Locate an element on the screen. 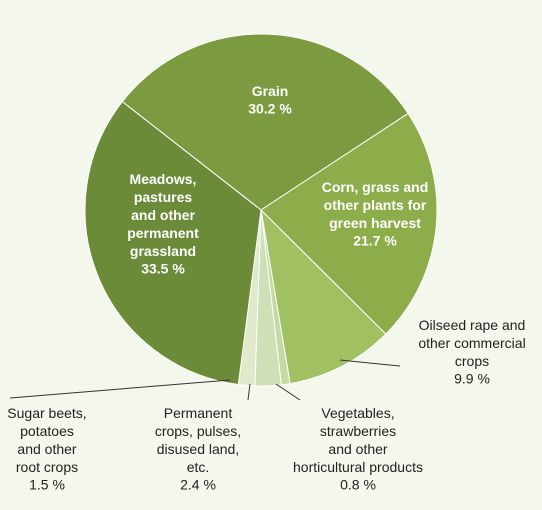 This screenshot has height=510, width=542. category-label: Grain is located at coordinates (270, 91).